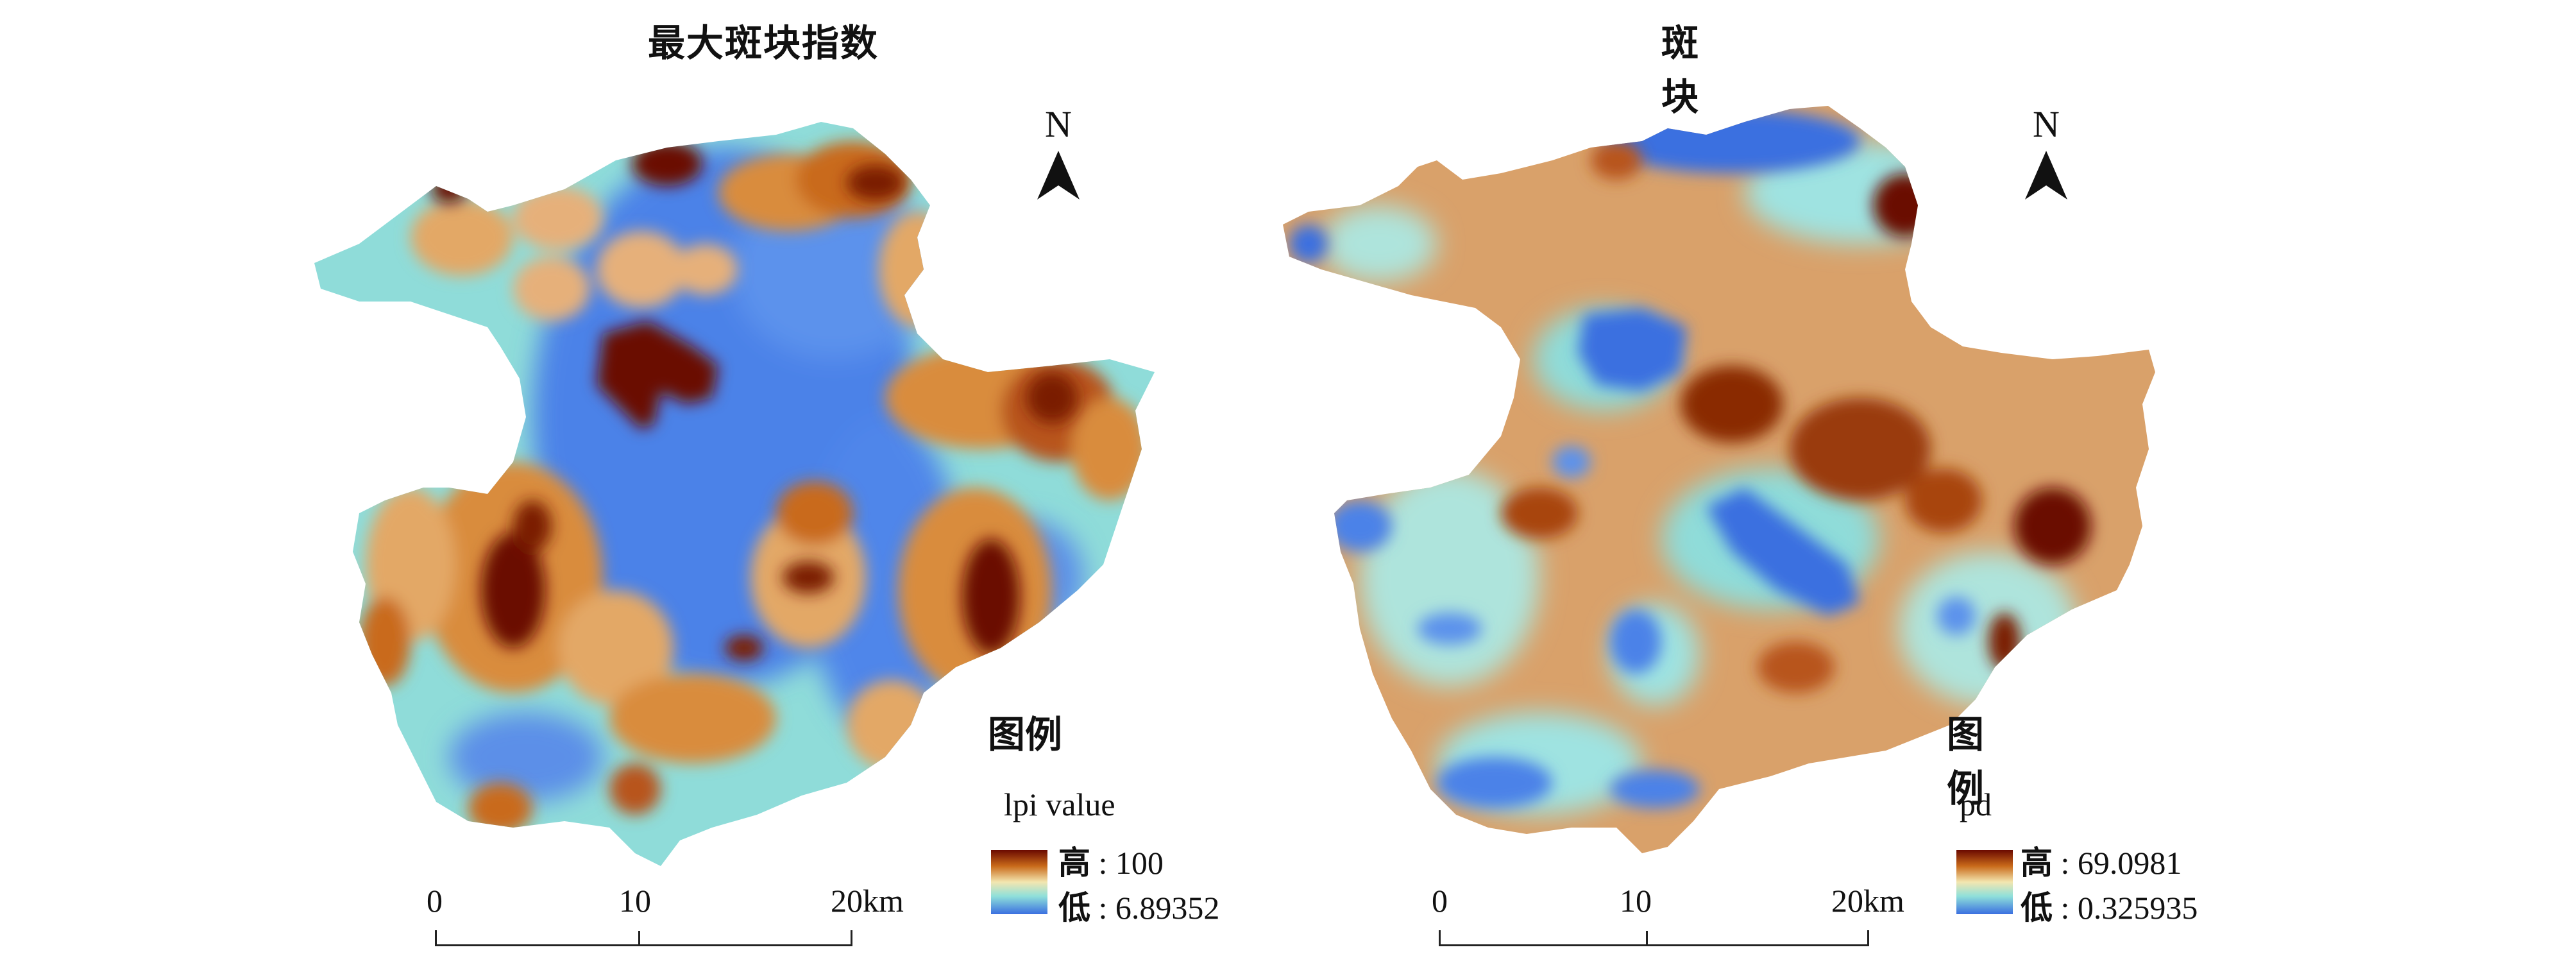  Describe the element at coordinates (1111, 862) in the screenshot. I see `legend-high: 高 : 100` at that location.